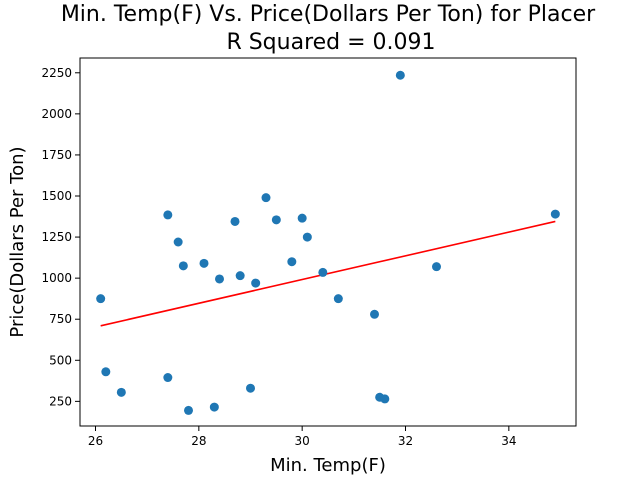  Describe the element at coordinates (56, 114) in the screenshot. I see `y-tick-label: 2000` at that location.